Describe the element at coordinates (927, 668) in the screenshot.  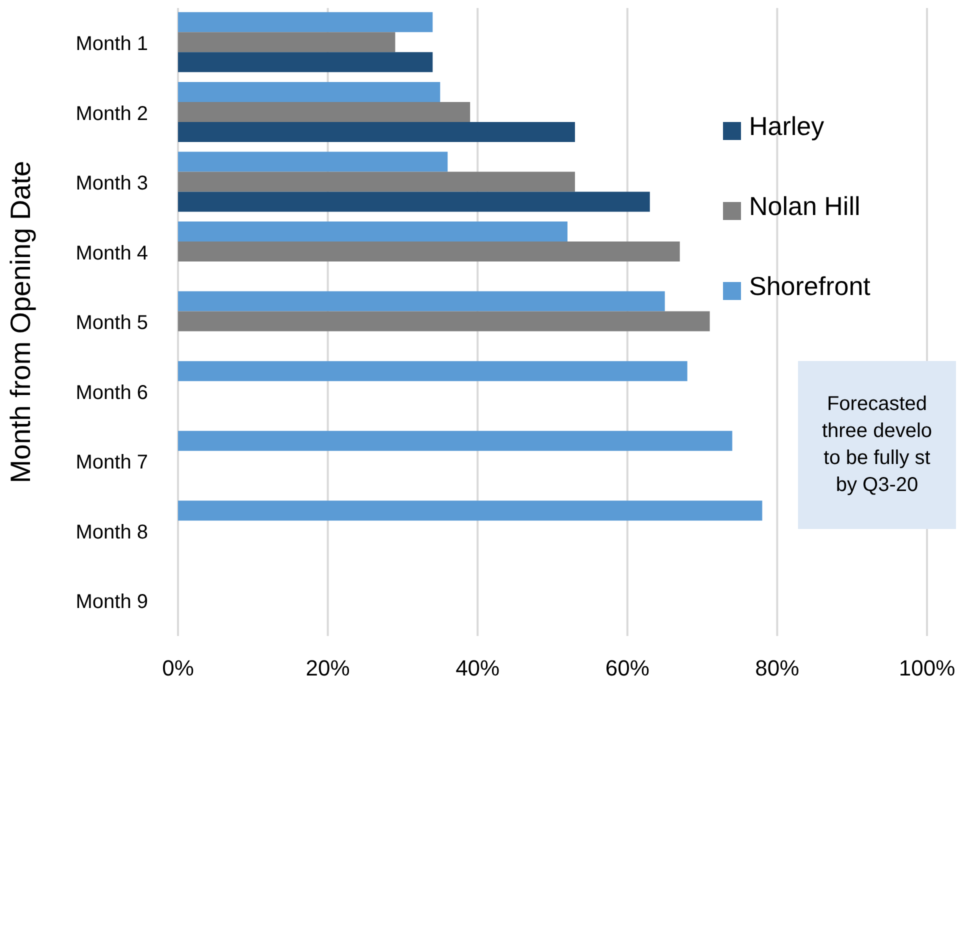
I see `x-tick-label: 100%` at that location.